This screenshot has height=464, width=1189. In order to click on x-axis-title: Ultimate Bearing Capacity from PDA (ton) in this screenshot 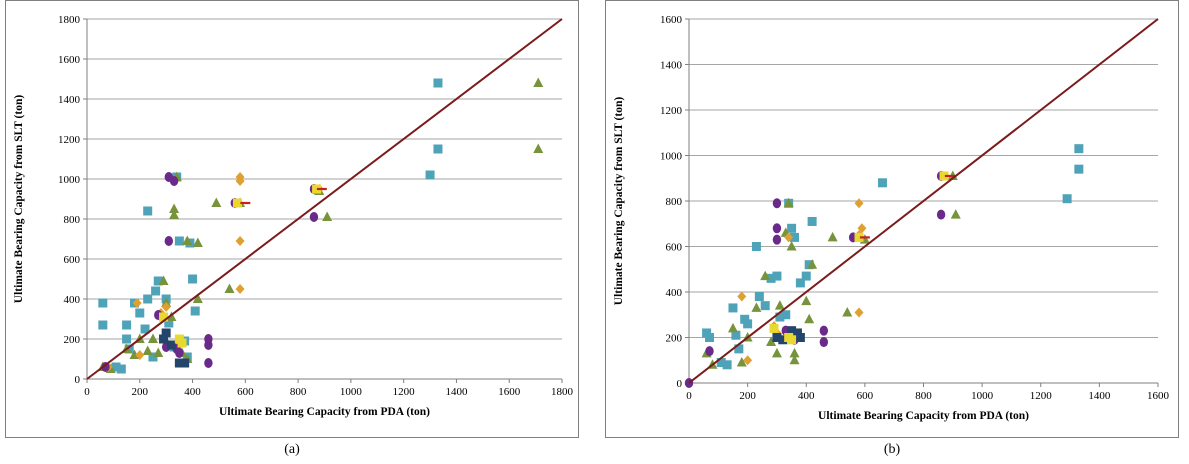, I will do `click(923, 416)`.